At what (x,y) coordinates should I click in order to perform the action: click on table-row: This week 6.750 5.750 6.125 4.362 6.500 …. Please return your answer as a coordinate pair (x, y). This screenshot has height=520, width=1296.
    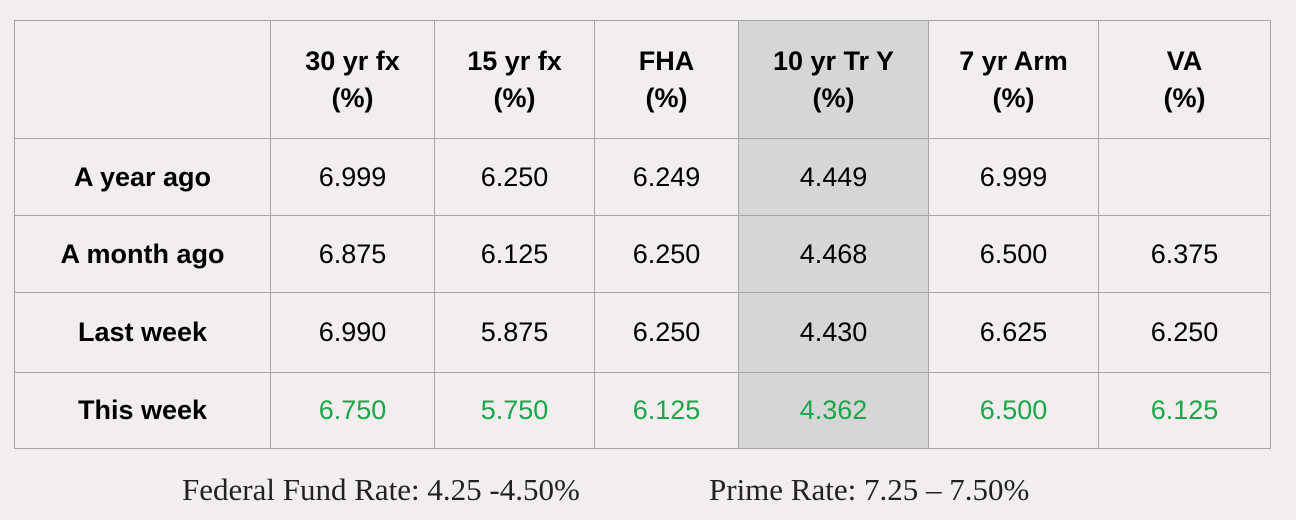
    Looking at the image, I should click on (642, 410).